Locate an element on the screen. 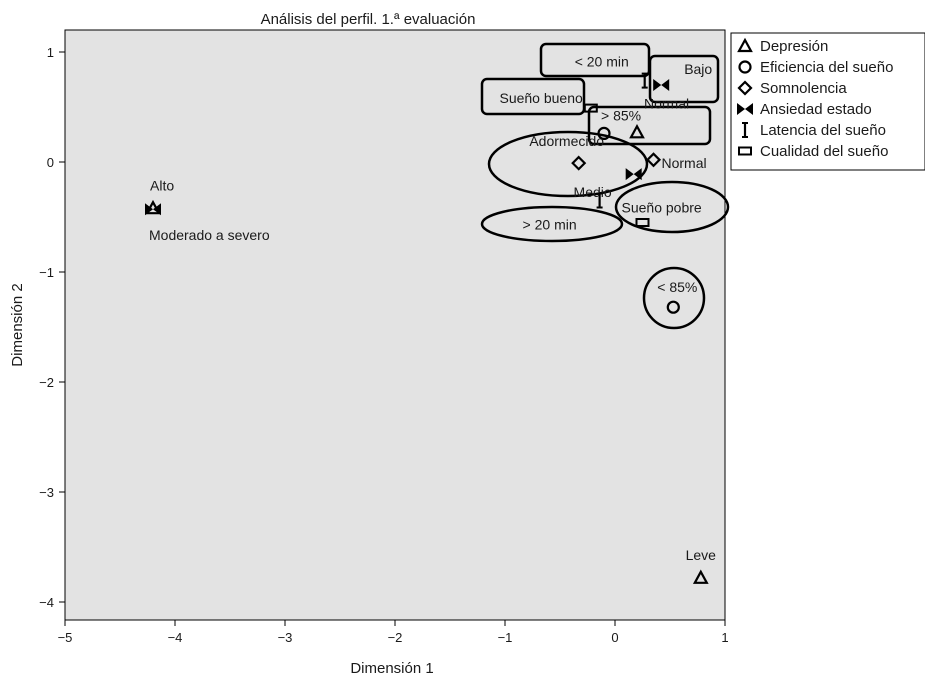  data-point-label: Medio is located at coordinates (593, 192).